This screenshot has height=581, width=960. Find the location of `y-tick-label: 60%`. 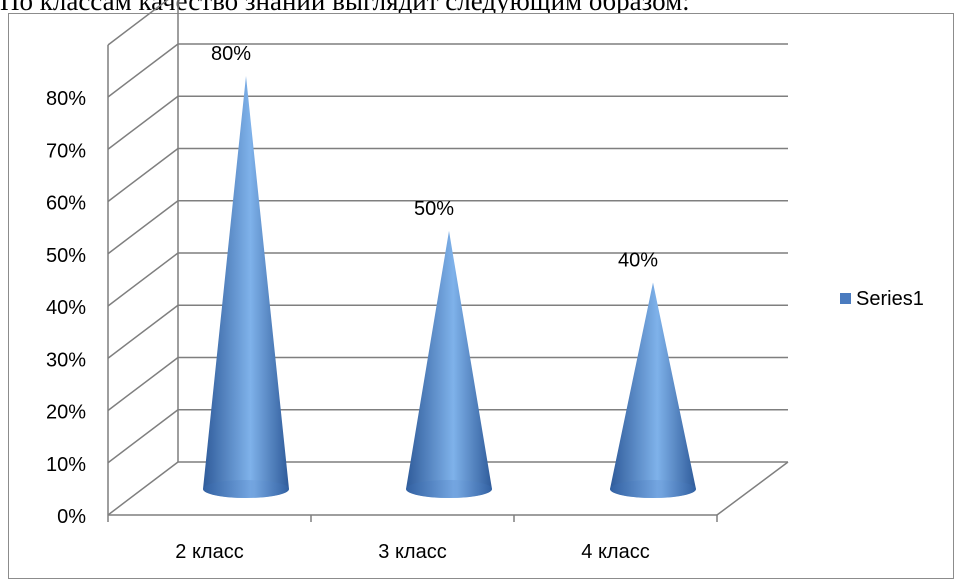

y-tick-label: 60% is located at coordinates (66, 204).